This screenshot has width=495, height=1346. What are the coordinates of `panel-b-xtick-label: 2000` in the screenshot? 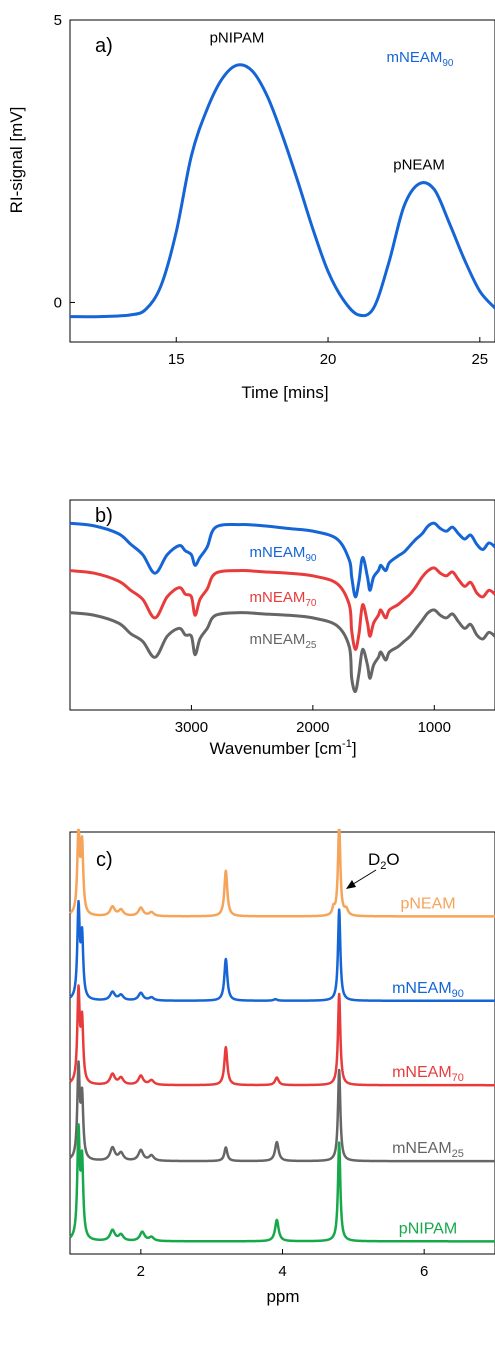 It's located at (312, 727).